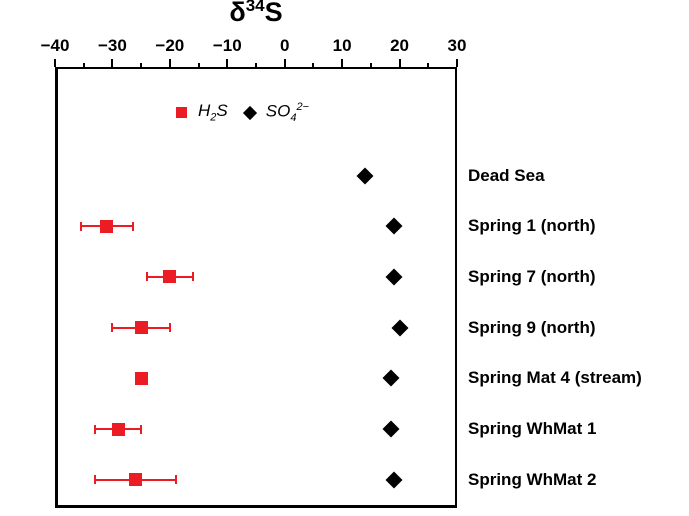 This screenshot has width=689, height=516. Describe the element at coordinates (170, 45) in the screenshot. I see `x-tick-label: −20` at that location.